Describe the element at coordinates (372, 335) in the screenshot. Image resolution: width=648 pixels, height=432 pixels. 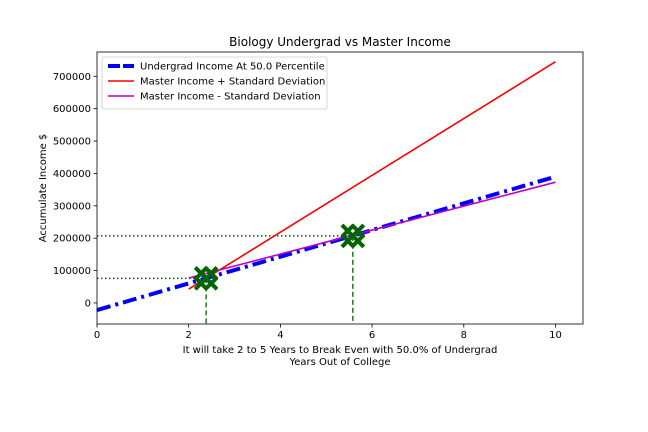
I see `x-tick-label-3: 6` at that location.